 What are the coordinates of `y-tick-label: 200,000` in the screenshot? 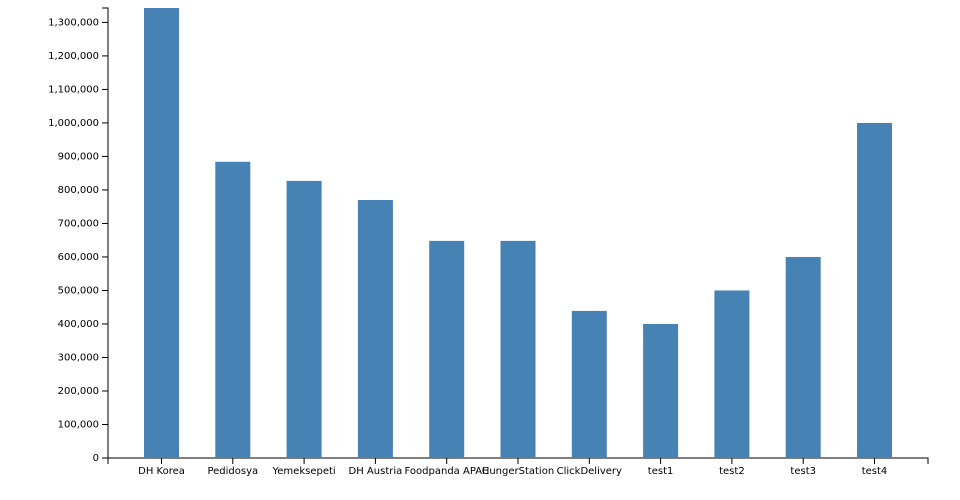 It's located at (78, 391).